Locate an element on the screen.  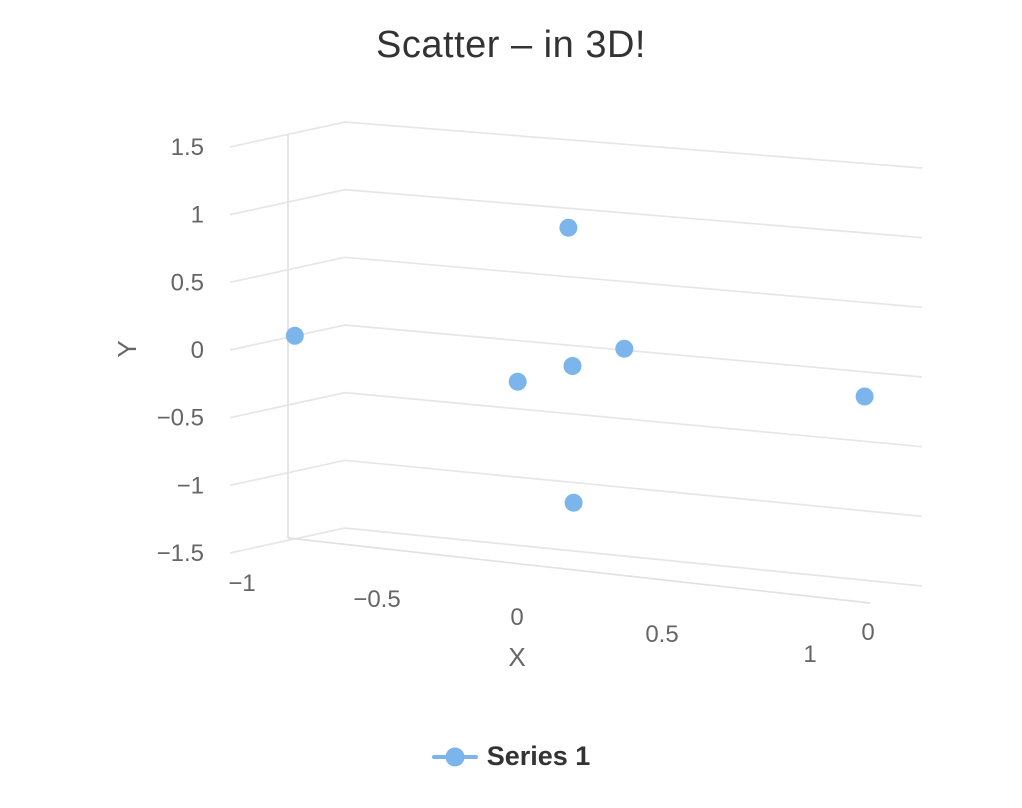
z-tick-label: 0 is located at coordinates (867, 632).